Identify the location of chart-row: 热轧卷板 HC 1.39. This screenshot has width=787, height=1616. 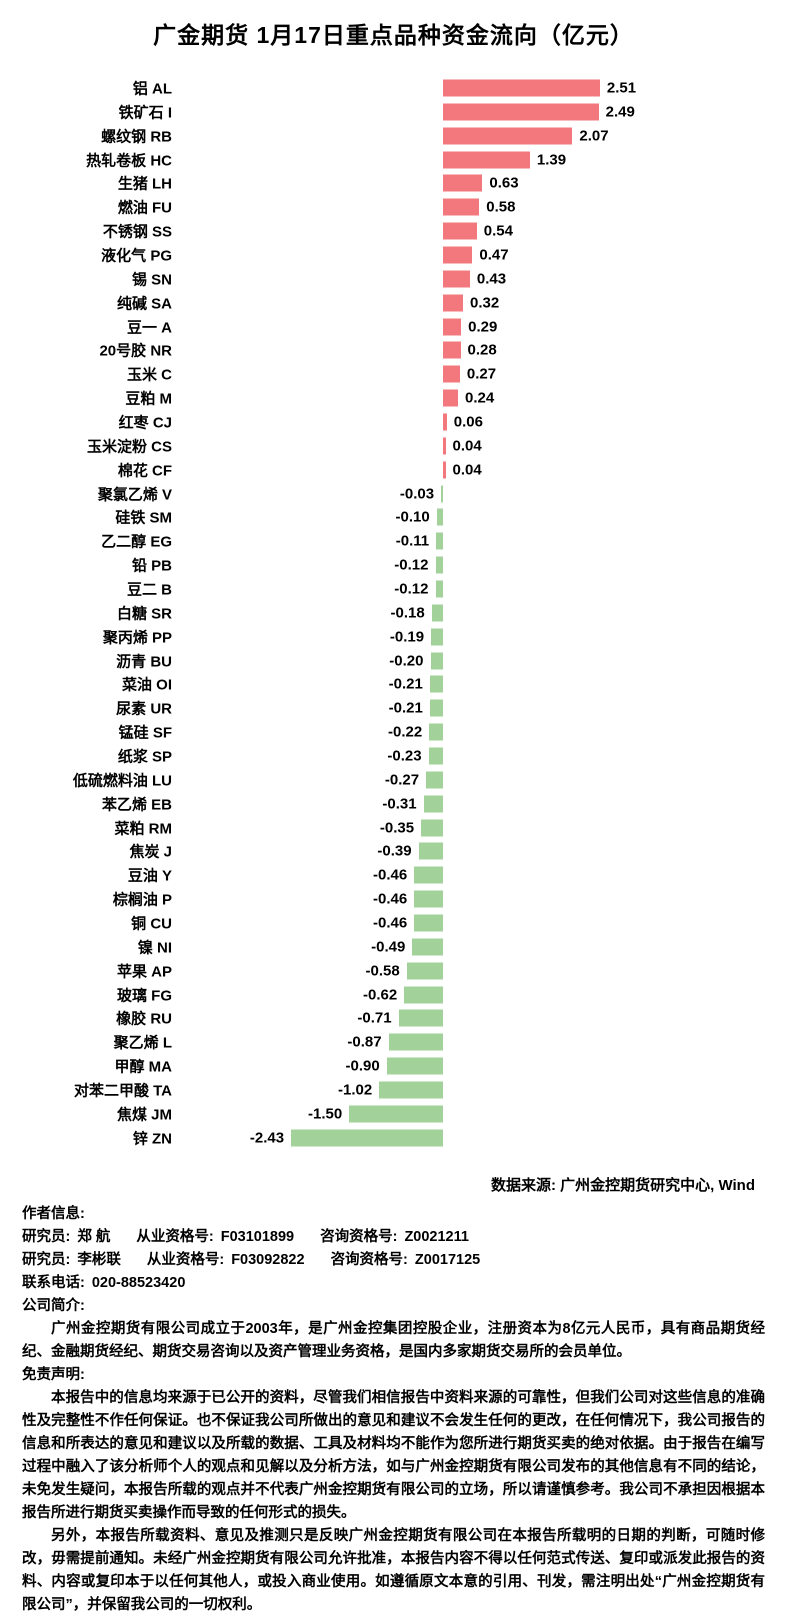
(393, 160).